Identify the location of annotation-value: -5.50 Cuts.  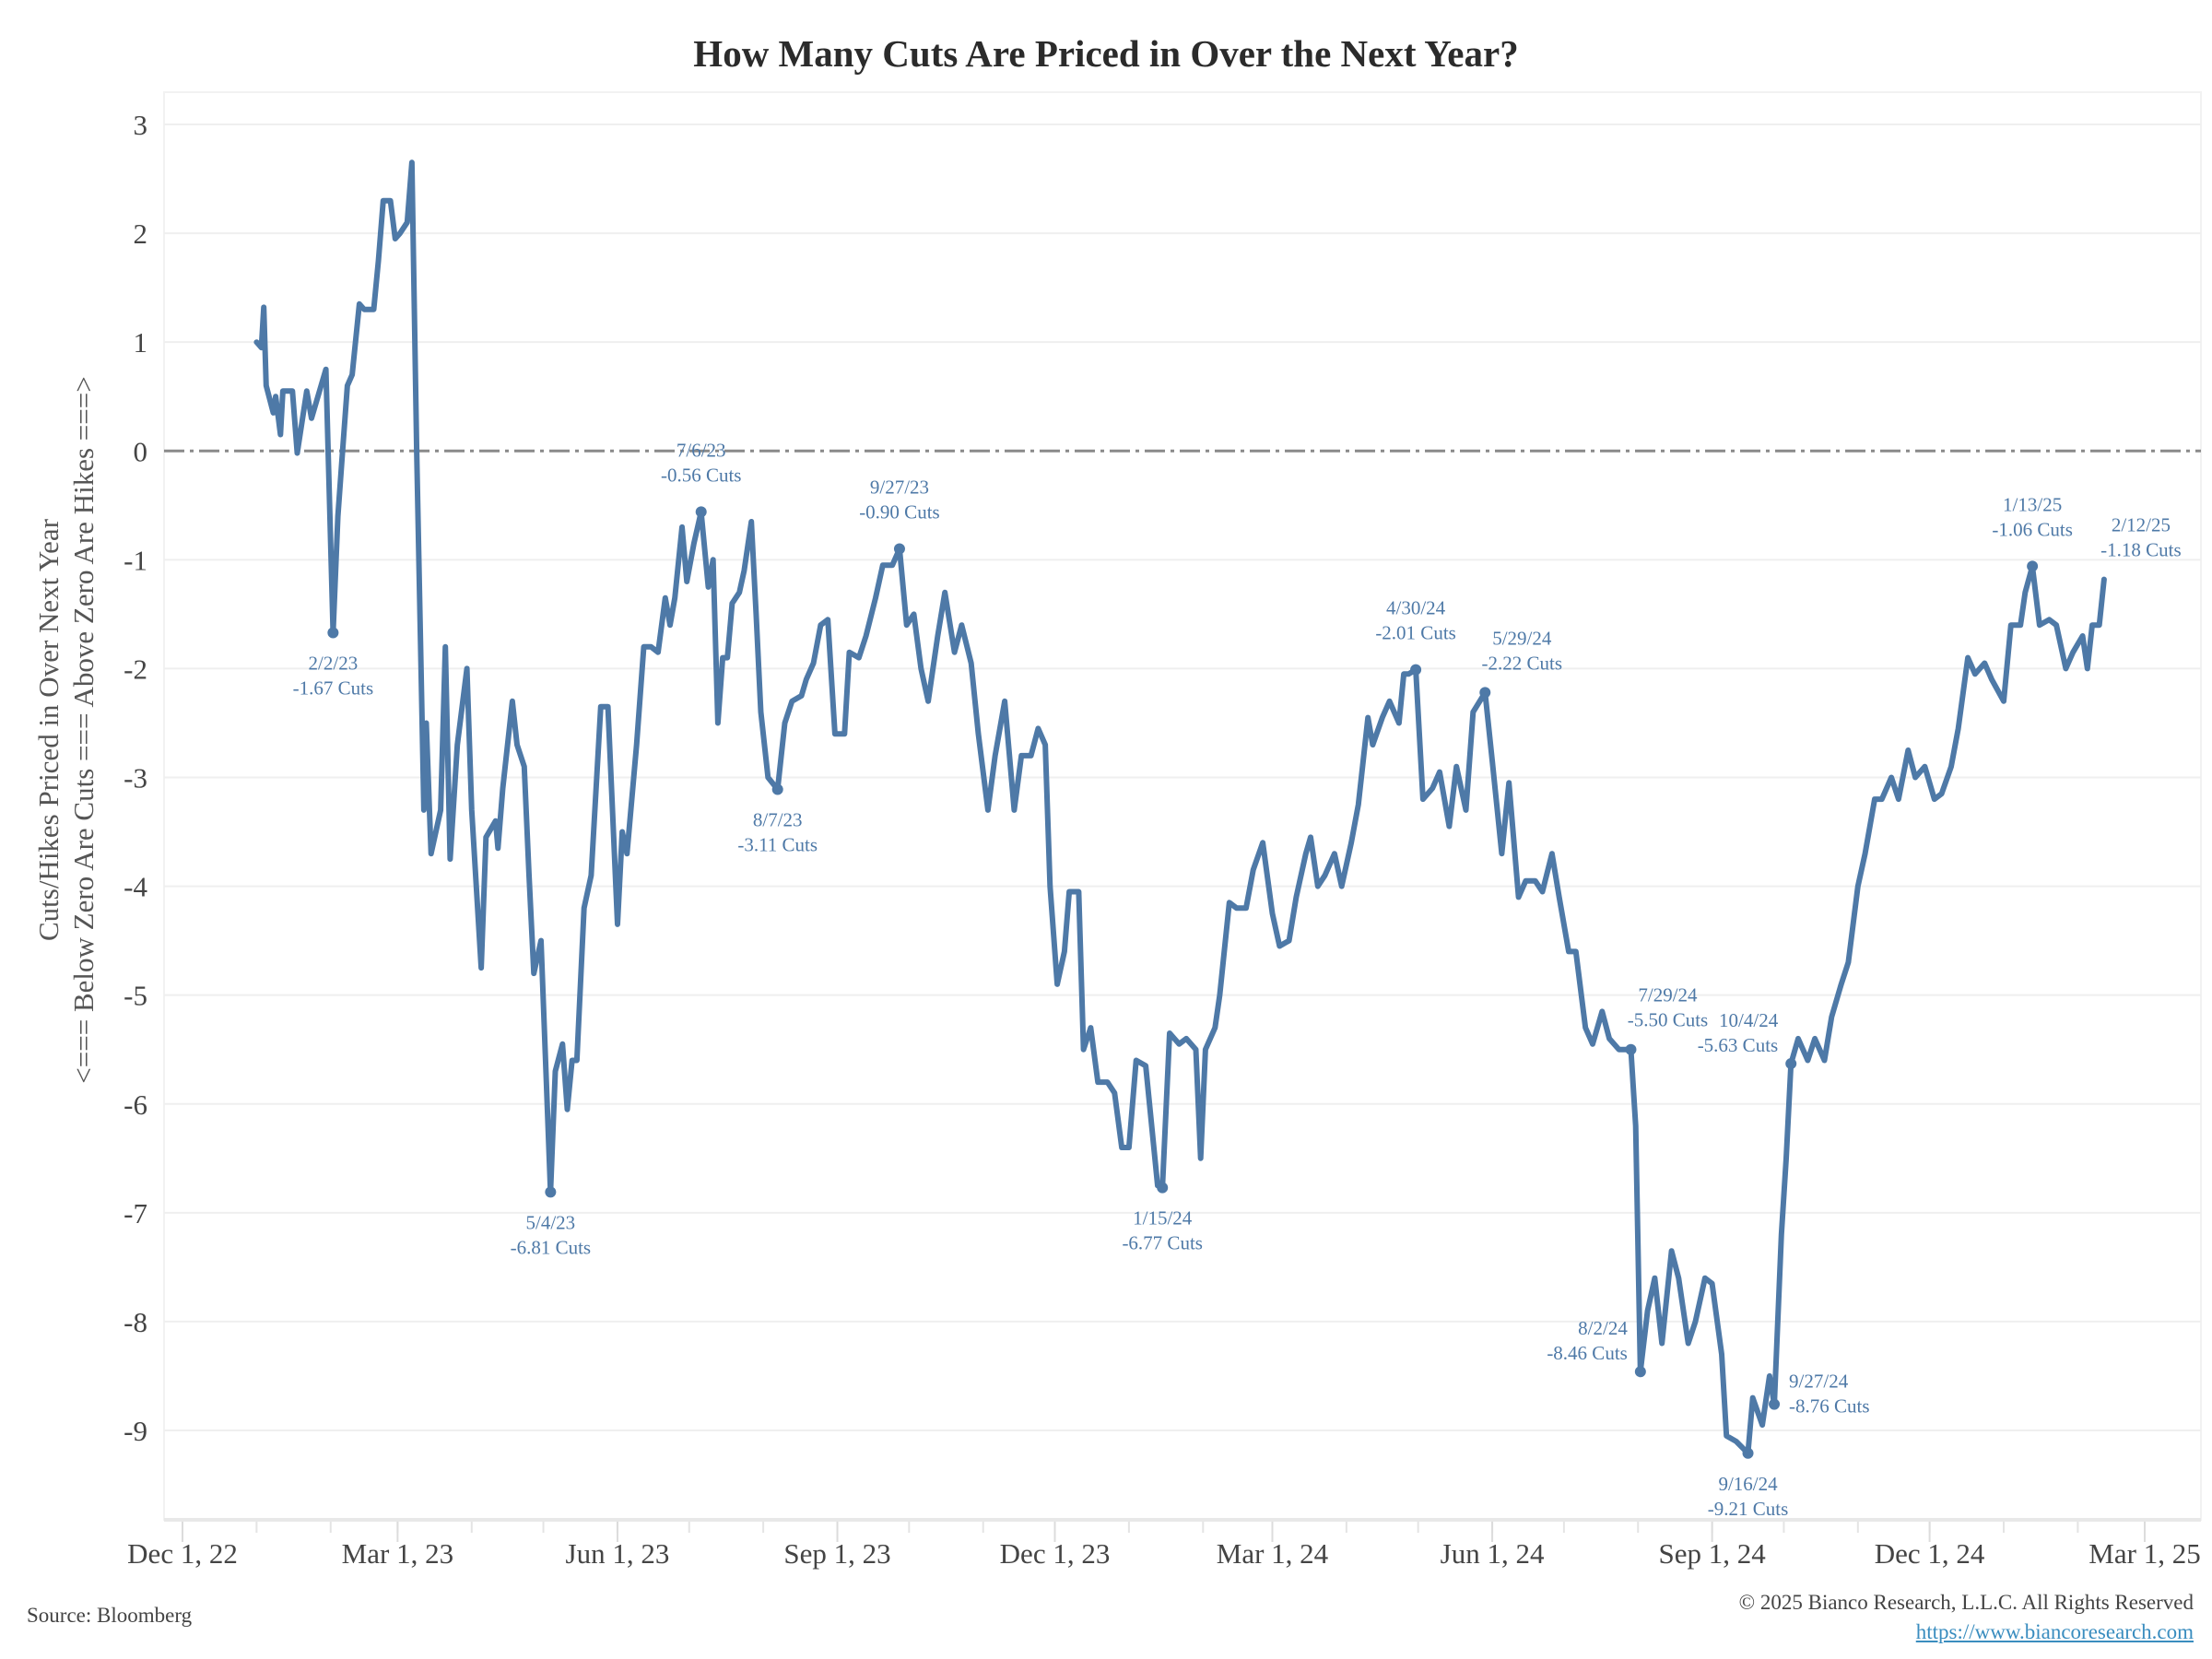
(1668, 1020).